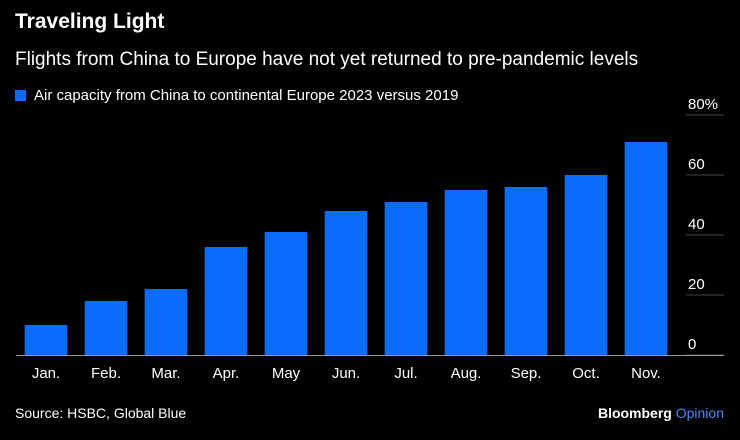  Describe the element at coordinates (226, 373) in the screenshot. I see `x-tick-label: Apr.` at that location.